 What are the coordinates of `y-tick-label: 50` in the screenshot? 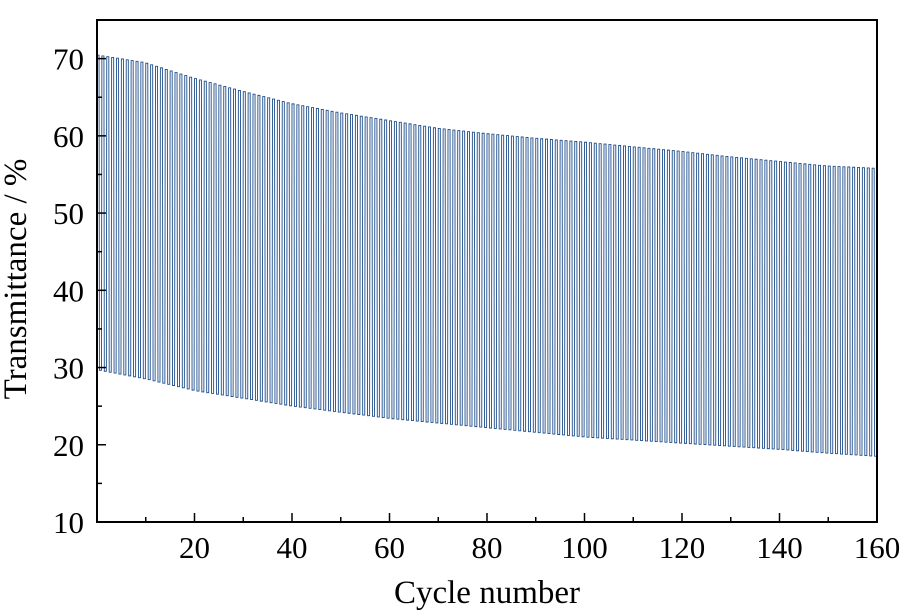 It's located at (68, 213).